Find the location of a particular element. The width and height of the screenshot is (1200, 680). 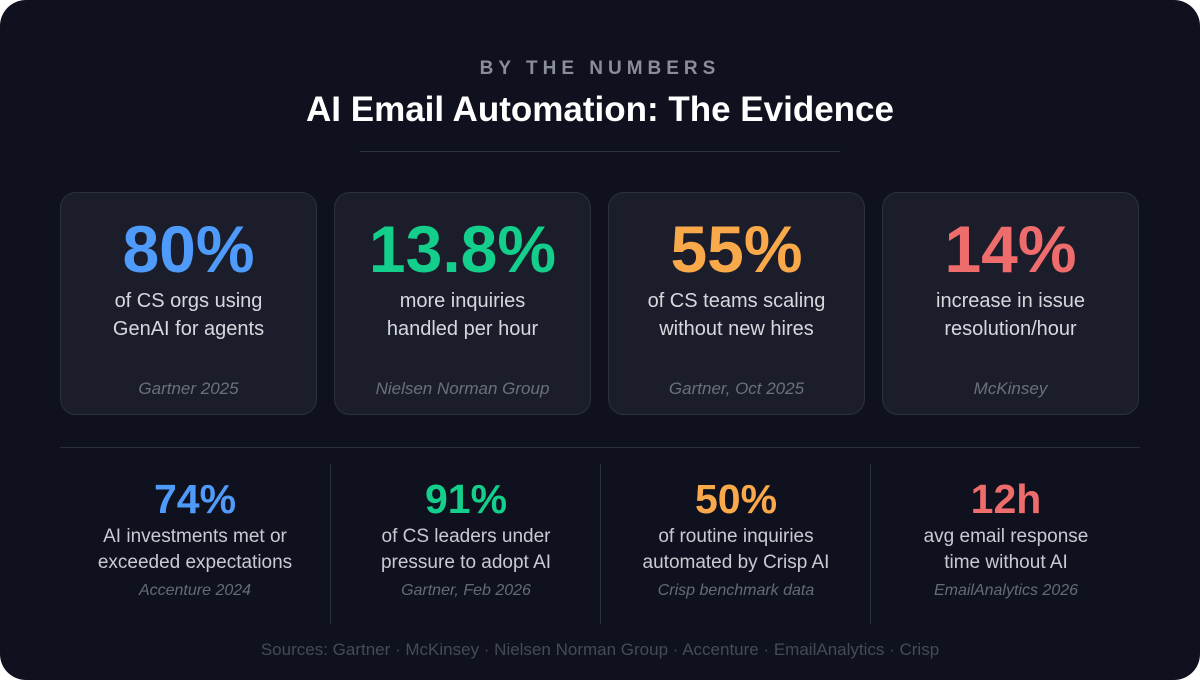

stat-card-description-line: GenAI for agents is located at coordinates (188, 329).